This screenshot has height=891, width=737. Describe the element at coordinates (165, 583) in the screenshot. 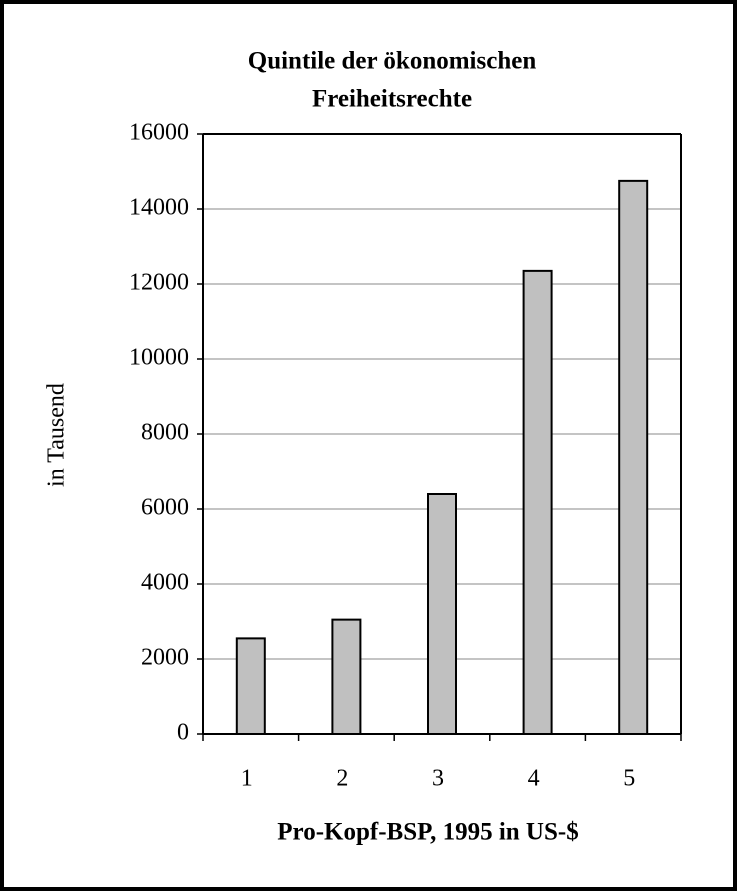

I see `y-tick-label: 4000` at that location.